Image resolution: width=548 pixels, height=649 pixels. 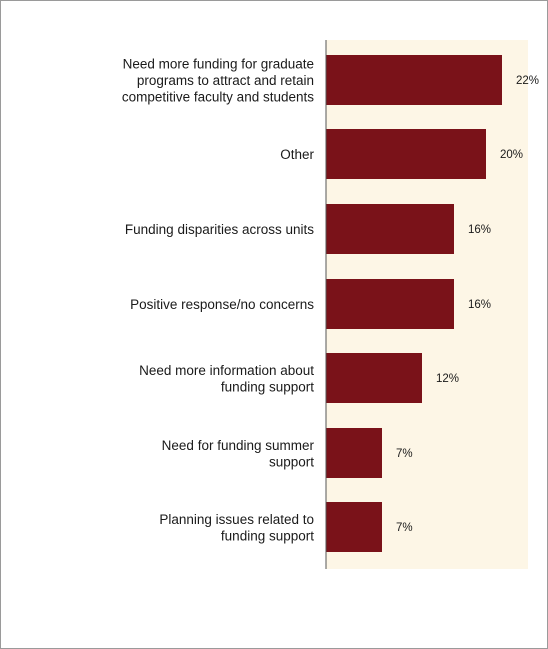 I want to click on value-label-3: 16%, so click(x=479, y=230).